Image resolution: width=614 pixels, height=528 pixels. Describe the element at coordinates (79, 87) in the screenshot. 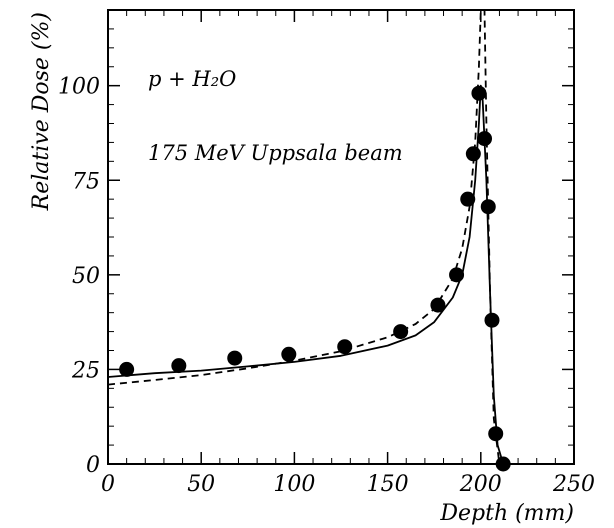

I see `y-tick-label: 100` at that location.